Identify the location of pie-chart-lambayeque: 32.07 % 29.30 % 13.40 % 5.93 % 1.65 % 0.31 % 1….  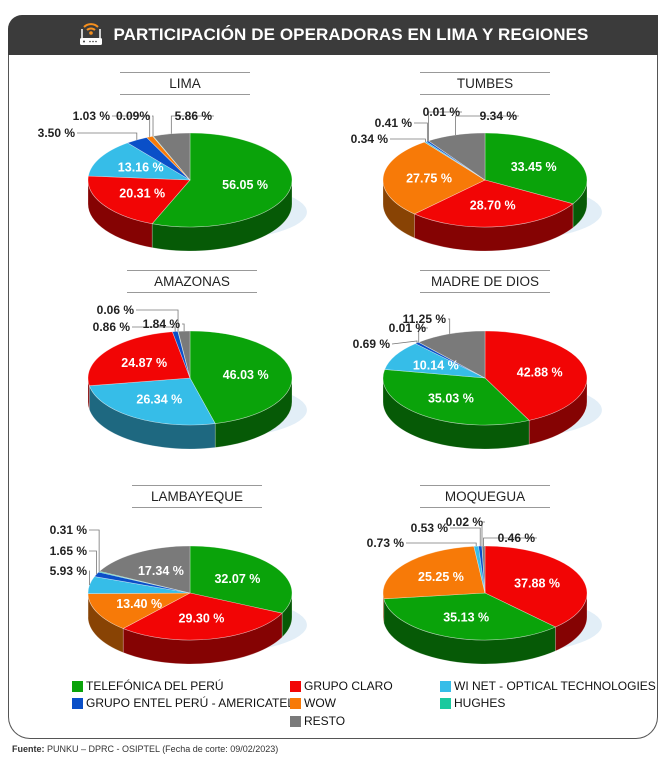
(178, 594).